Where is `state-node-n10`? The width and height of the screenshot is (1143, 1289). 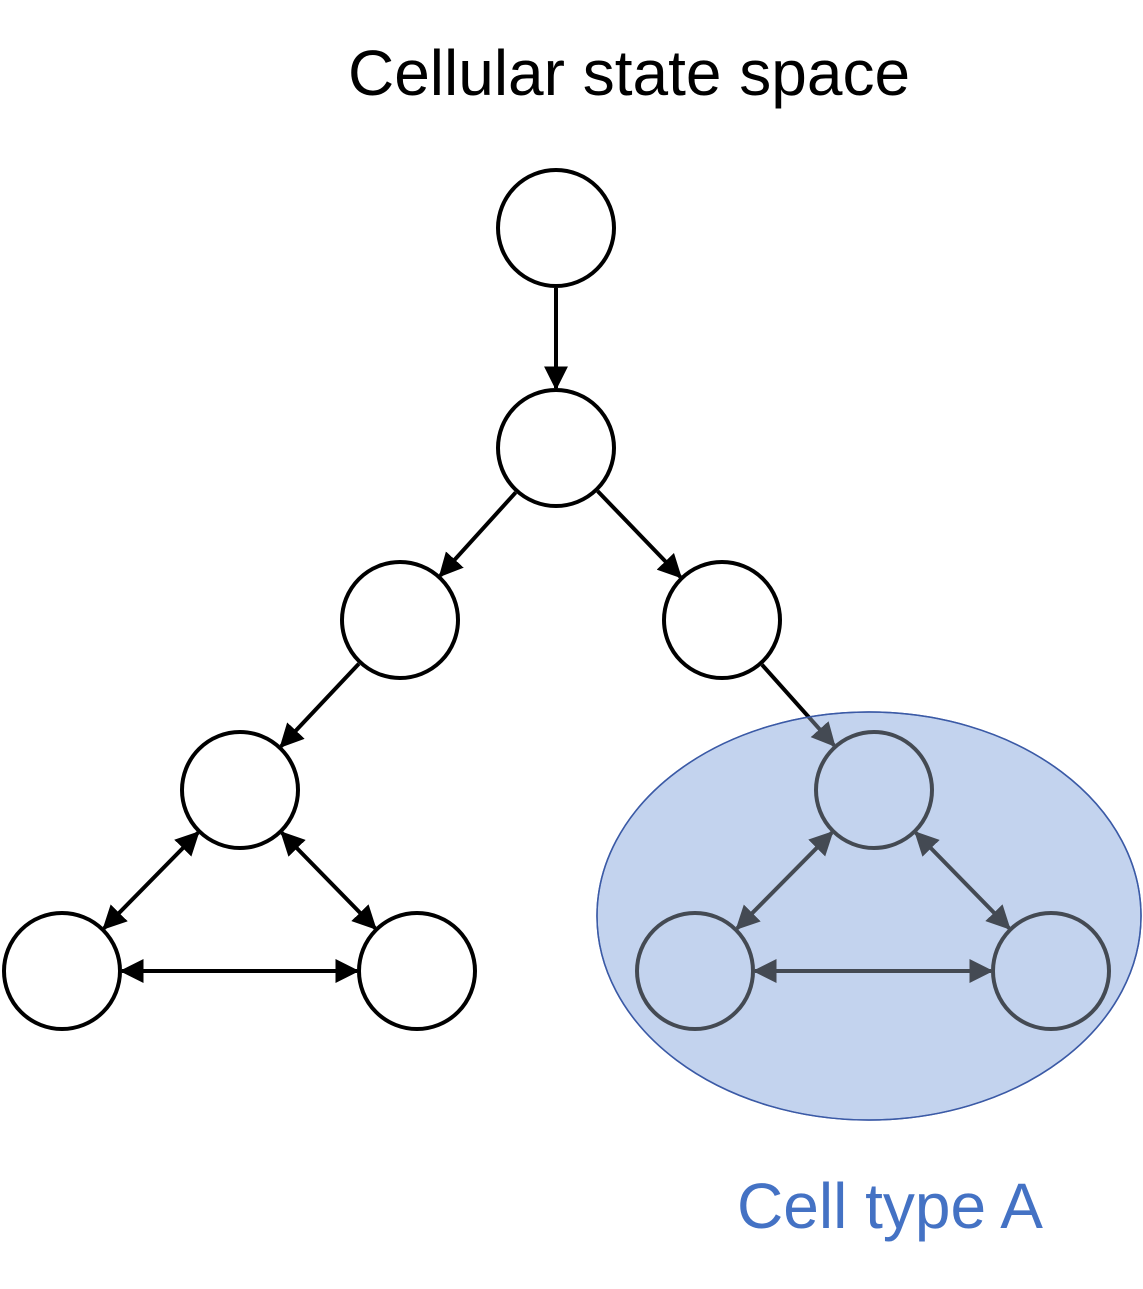 state-node-n10 is located at coordinates (1051, 971).